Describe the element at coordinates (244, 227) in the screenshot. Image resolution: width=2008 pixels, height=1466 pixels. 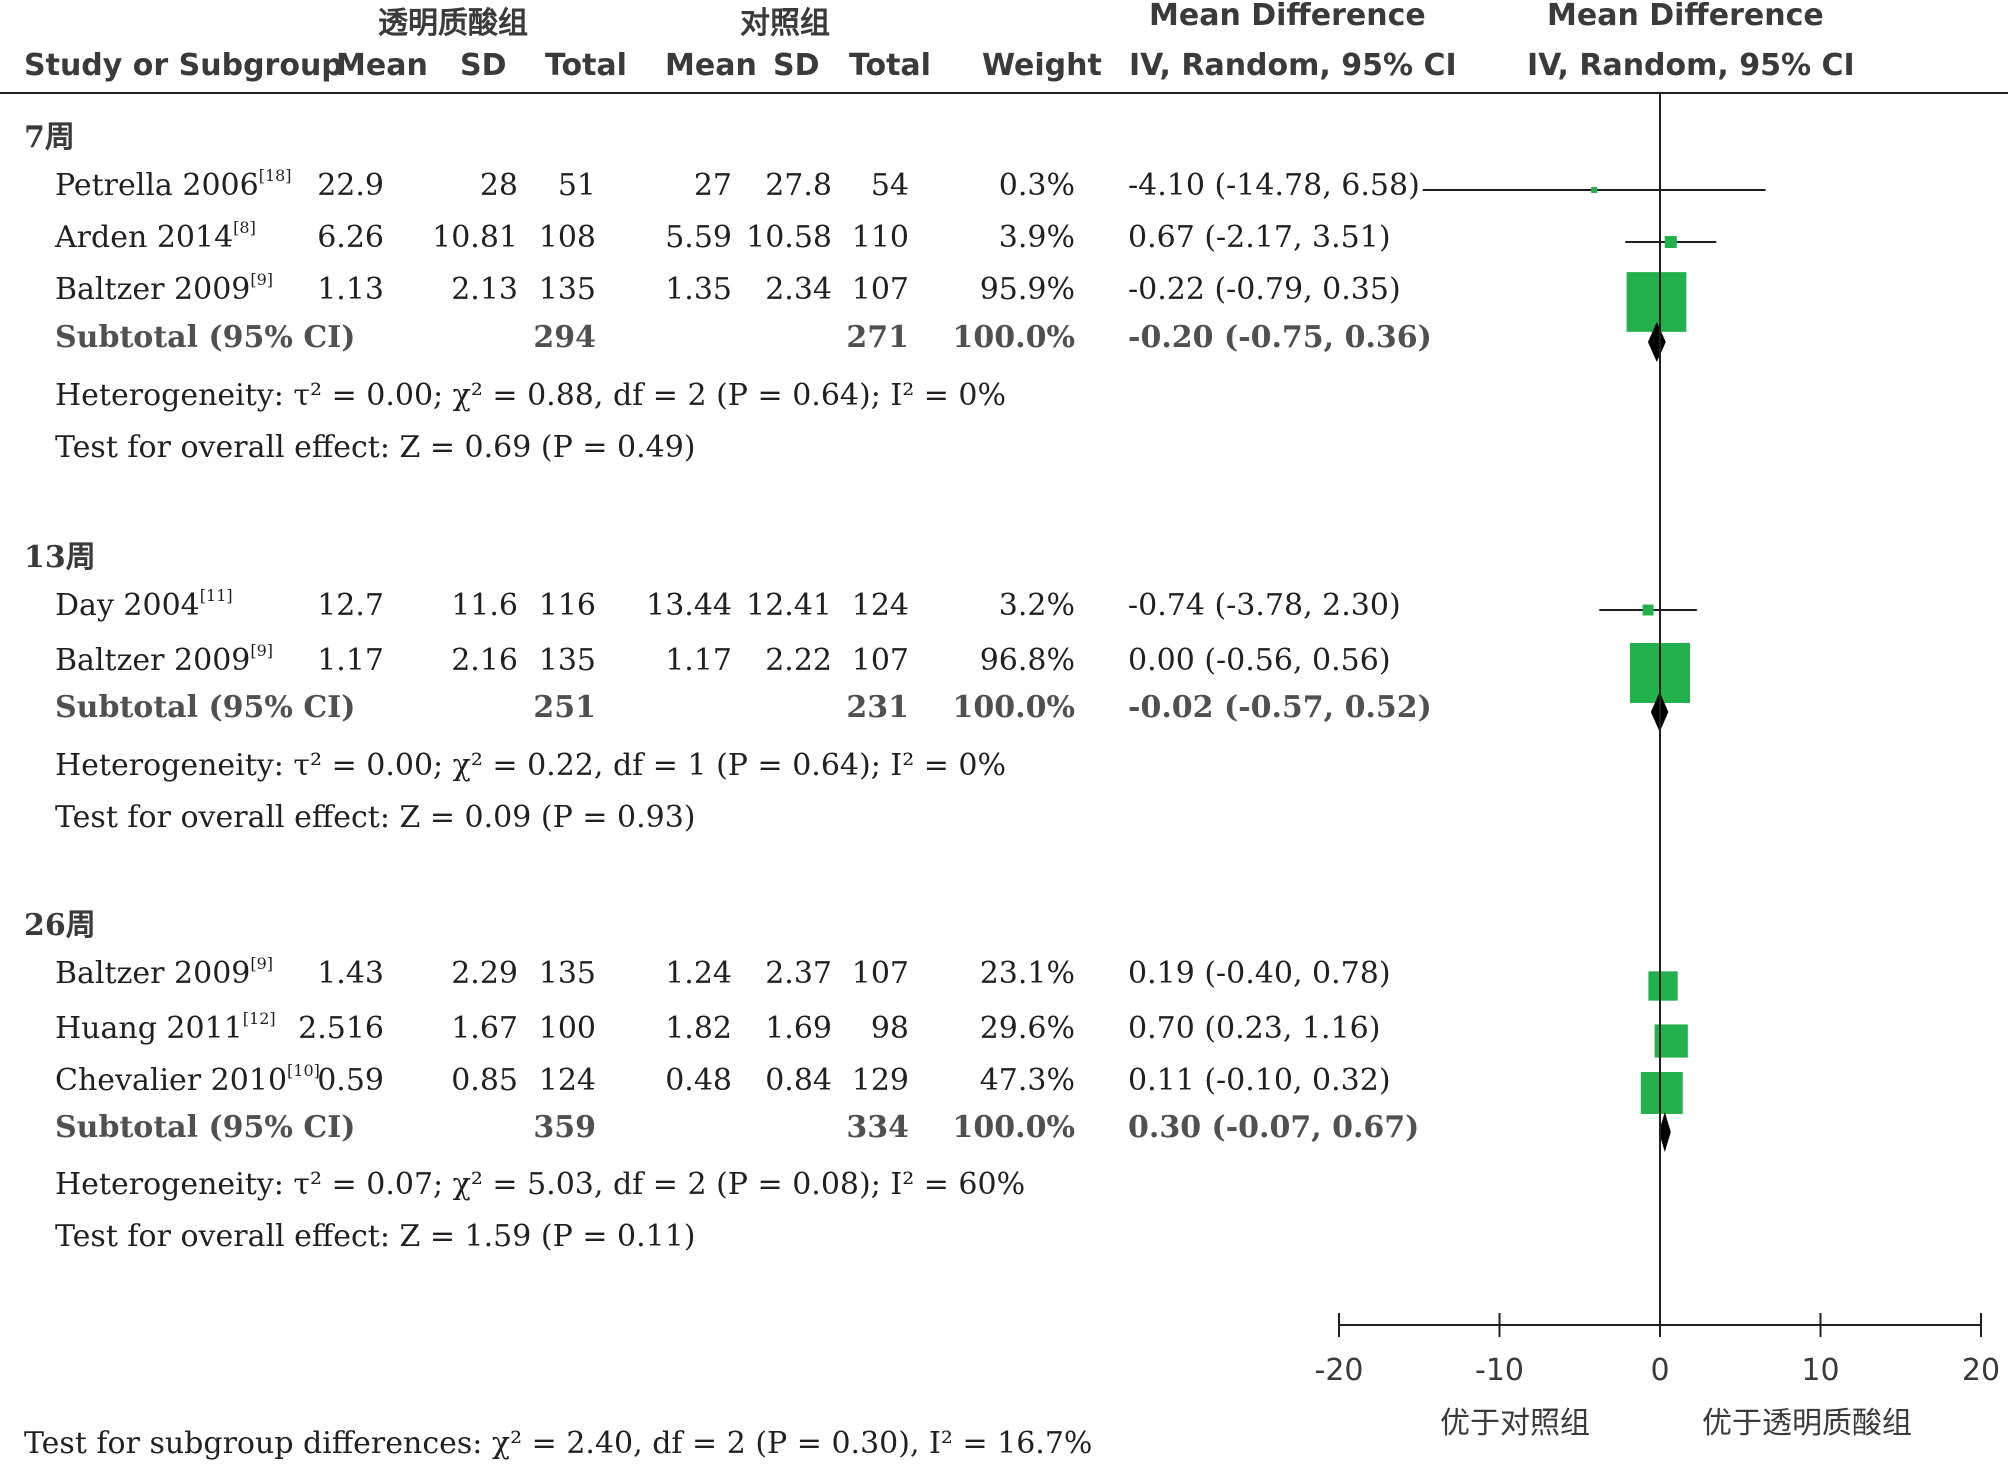
I see `study-reference: [8]` at that location.